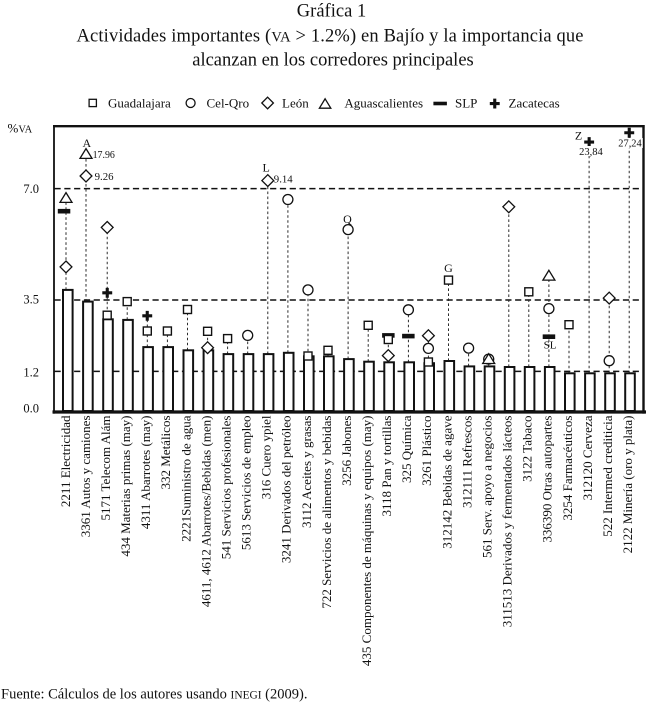 Image resolution: width=658 pixels, height=715 pixels. What do you see at coordinates (448, 268) in the screenshot?
I see `svg-text: G` at bounding box center [448, 268].